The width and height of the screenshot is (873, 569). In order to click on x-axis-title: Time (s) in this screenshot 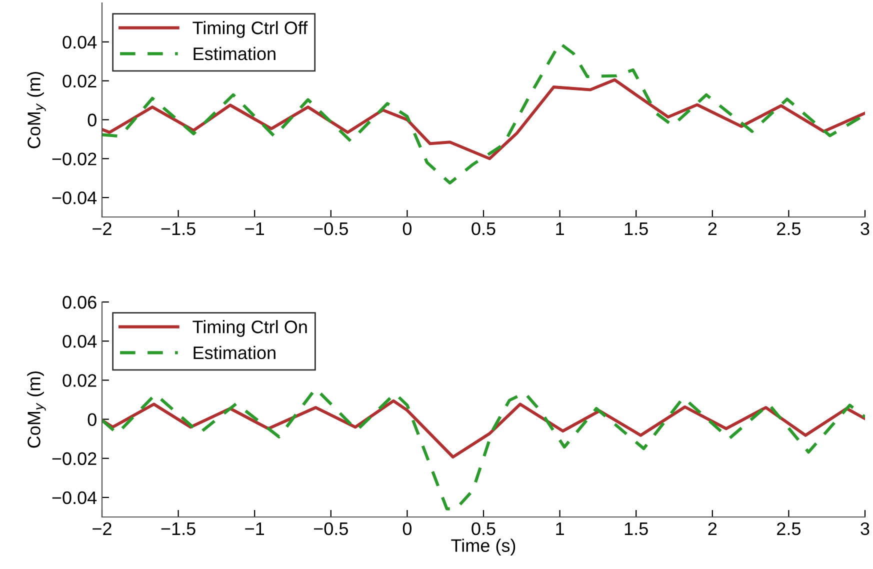, I will do `click(483, 547)`.